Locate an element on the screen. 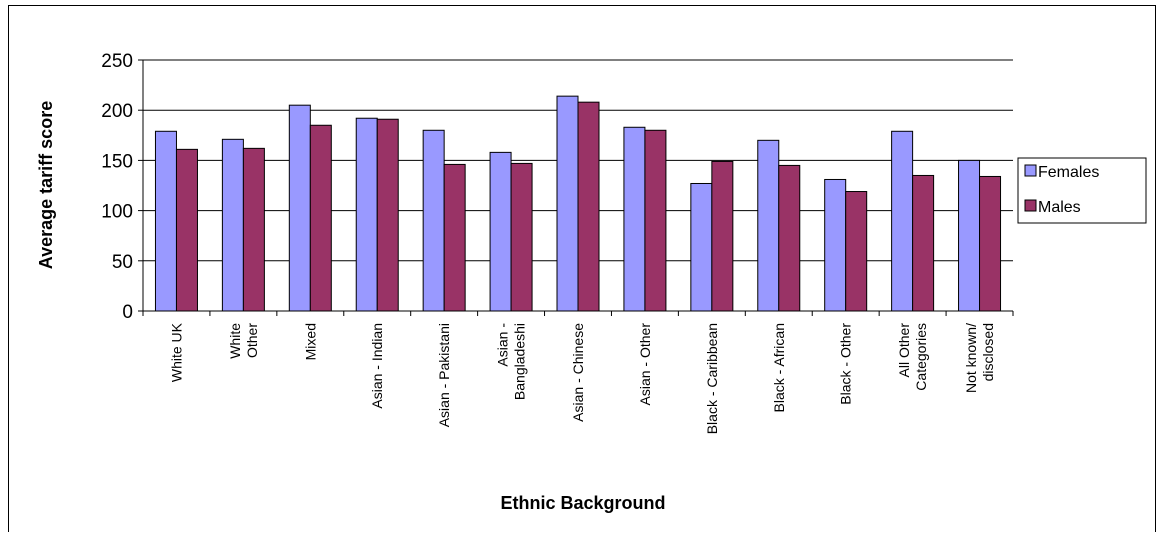  x-category-label: Black - Other is located at coordinates (846, 364).